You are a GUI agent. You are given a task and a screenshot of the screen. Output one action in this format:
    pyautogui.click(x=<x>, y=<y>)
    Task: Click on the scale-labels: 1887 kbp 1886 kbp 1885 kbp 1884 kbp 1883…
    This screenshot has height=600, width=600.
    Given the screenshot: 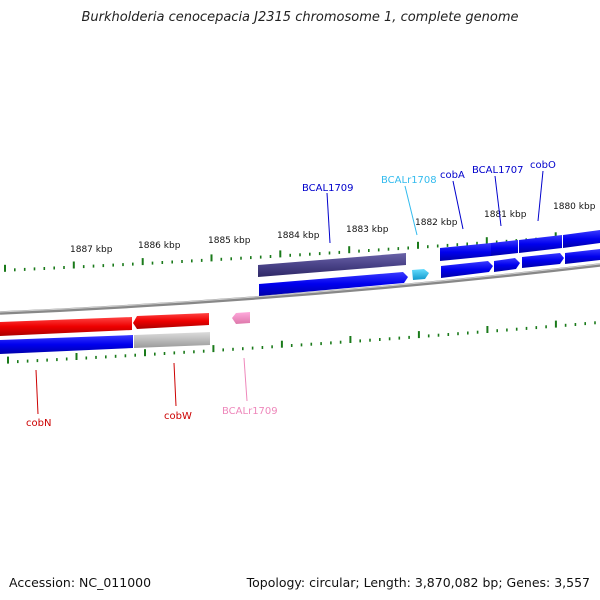 What is the action you would take?
    pyautogui.click(x=333, y=228)
    